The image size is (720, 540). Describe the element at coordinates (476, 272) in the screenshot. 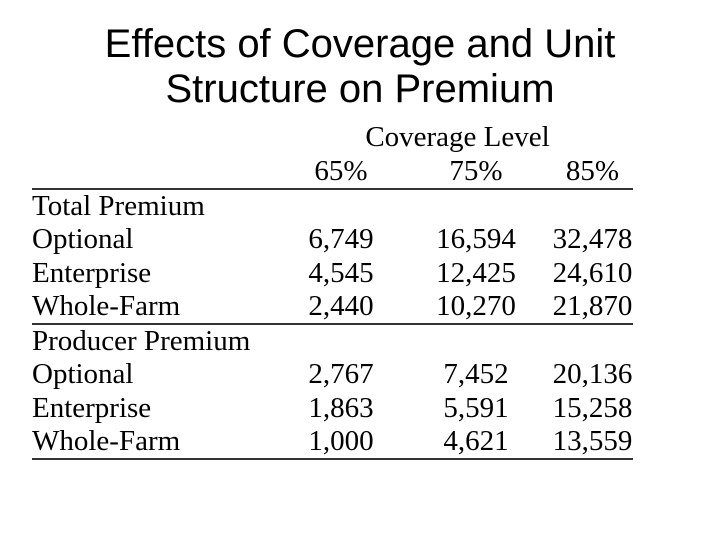

I see `cell-total-enterprise-75: 12,425` at that location.